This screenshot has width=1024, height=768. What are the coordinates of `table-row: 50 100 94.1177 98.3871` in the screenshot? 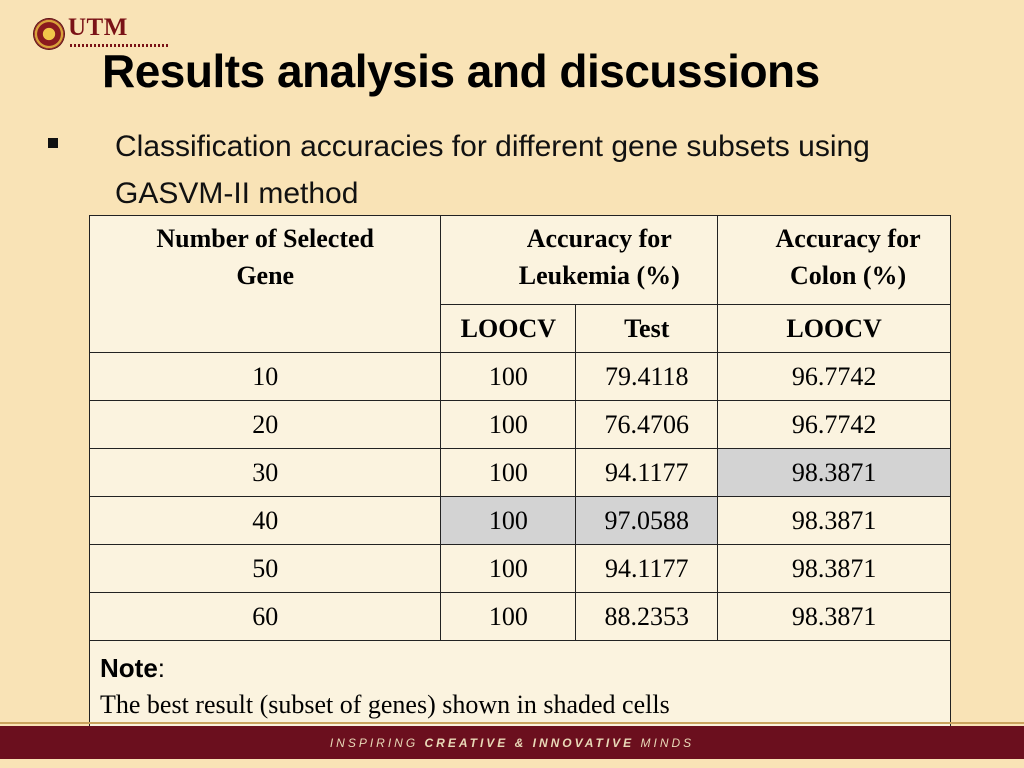 It's located at (519, 568).